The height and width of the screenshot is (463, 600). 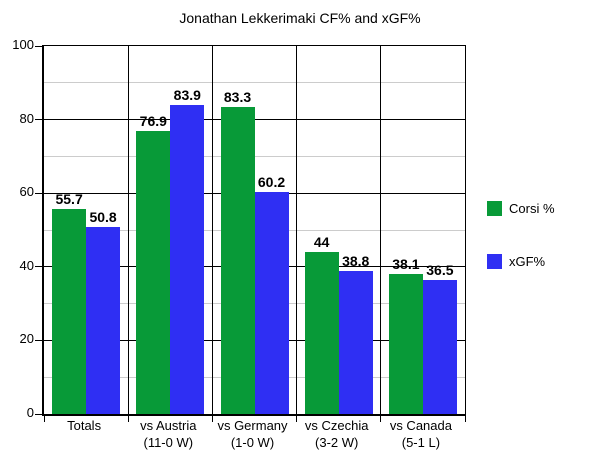 I want to click on legend-item-xgf: xGF%, so click(x=521, y=261).